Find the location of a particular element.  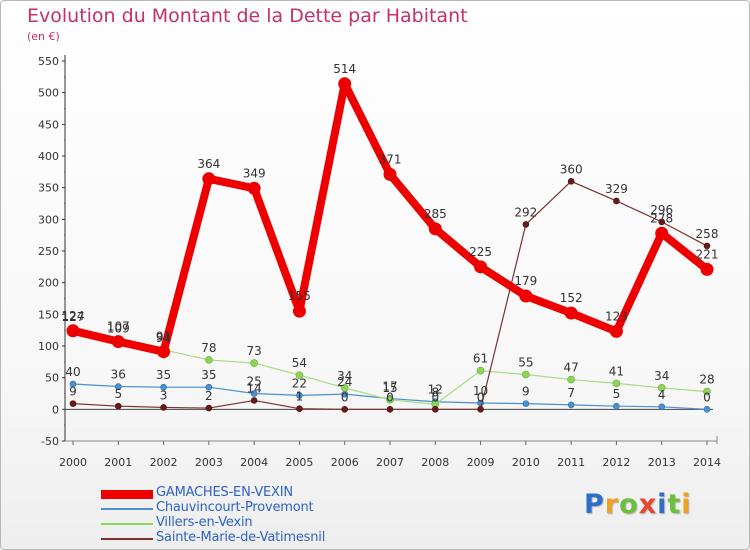

data-label: 12 is located at coordinates (435, 390).